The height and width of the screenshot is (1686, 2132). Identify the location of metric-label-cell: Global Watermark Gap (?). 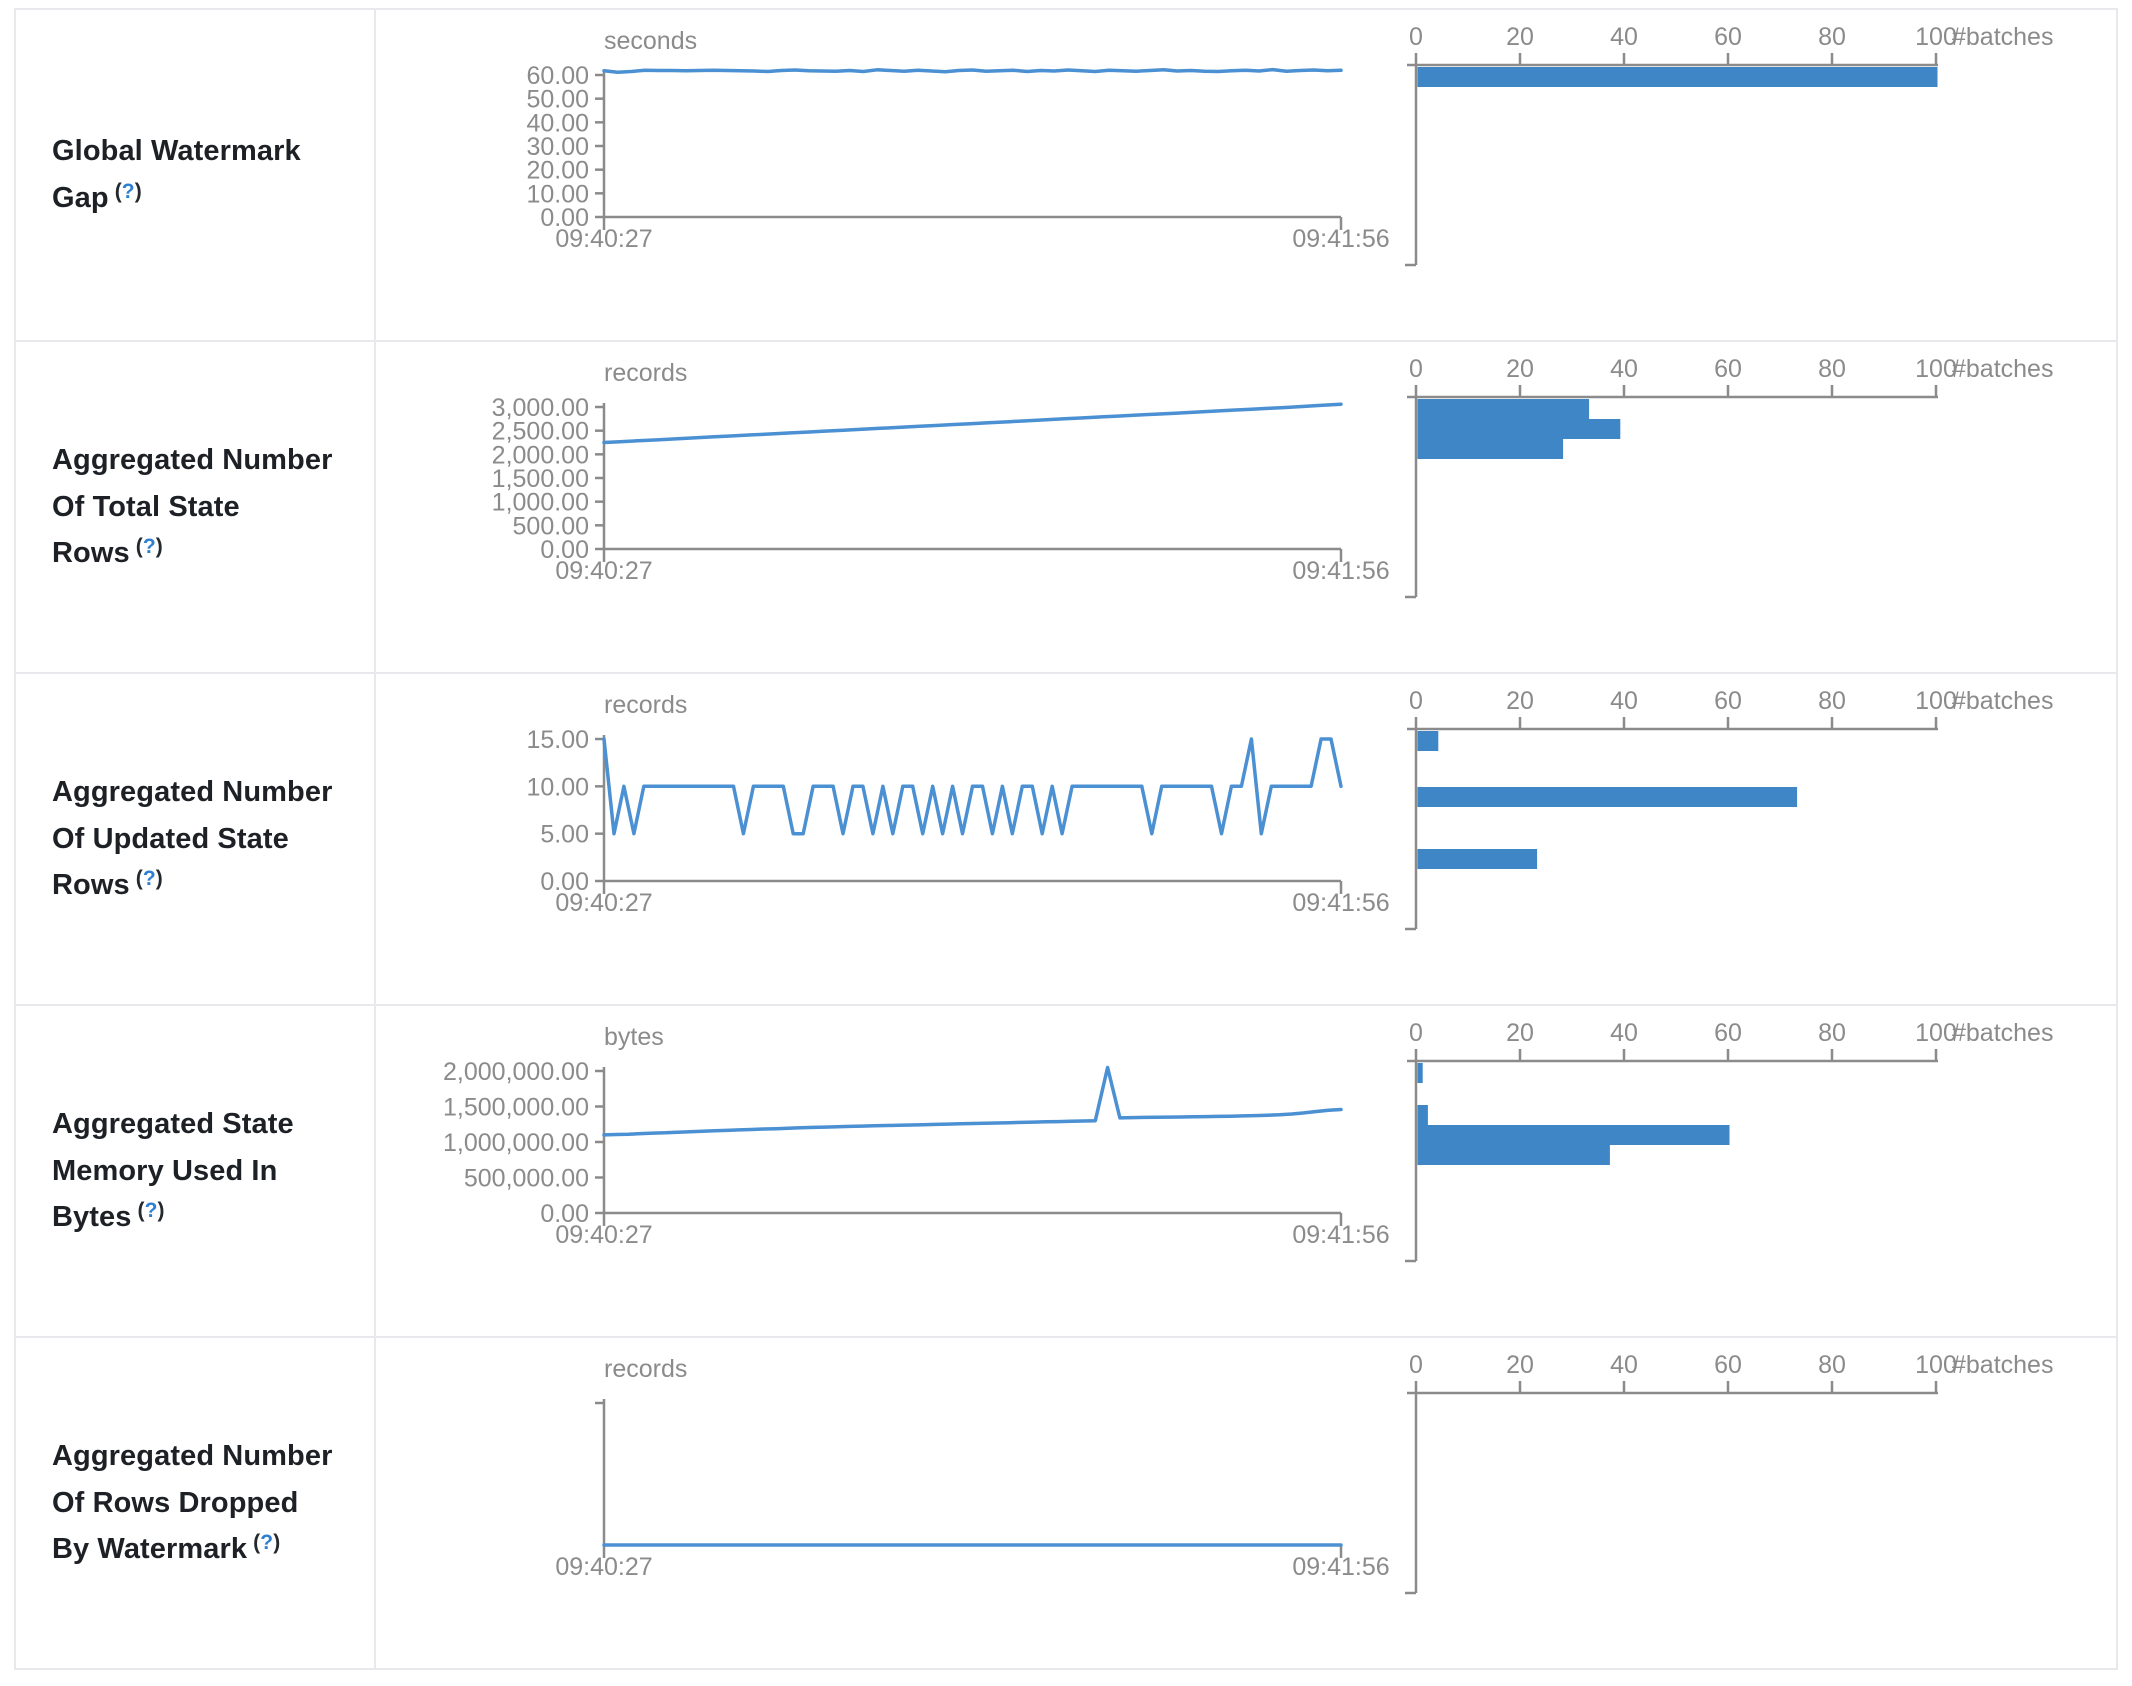
(196, 175).